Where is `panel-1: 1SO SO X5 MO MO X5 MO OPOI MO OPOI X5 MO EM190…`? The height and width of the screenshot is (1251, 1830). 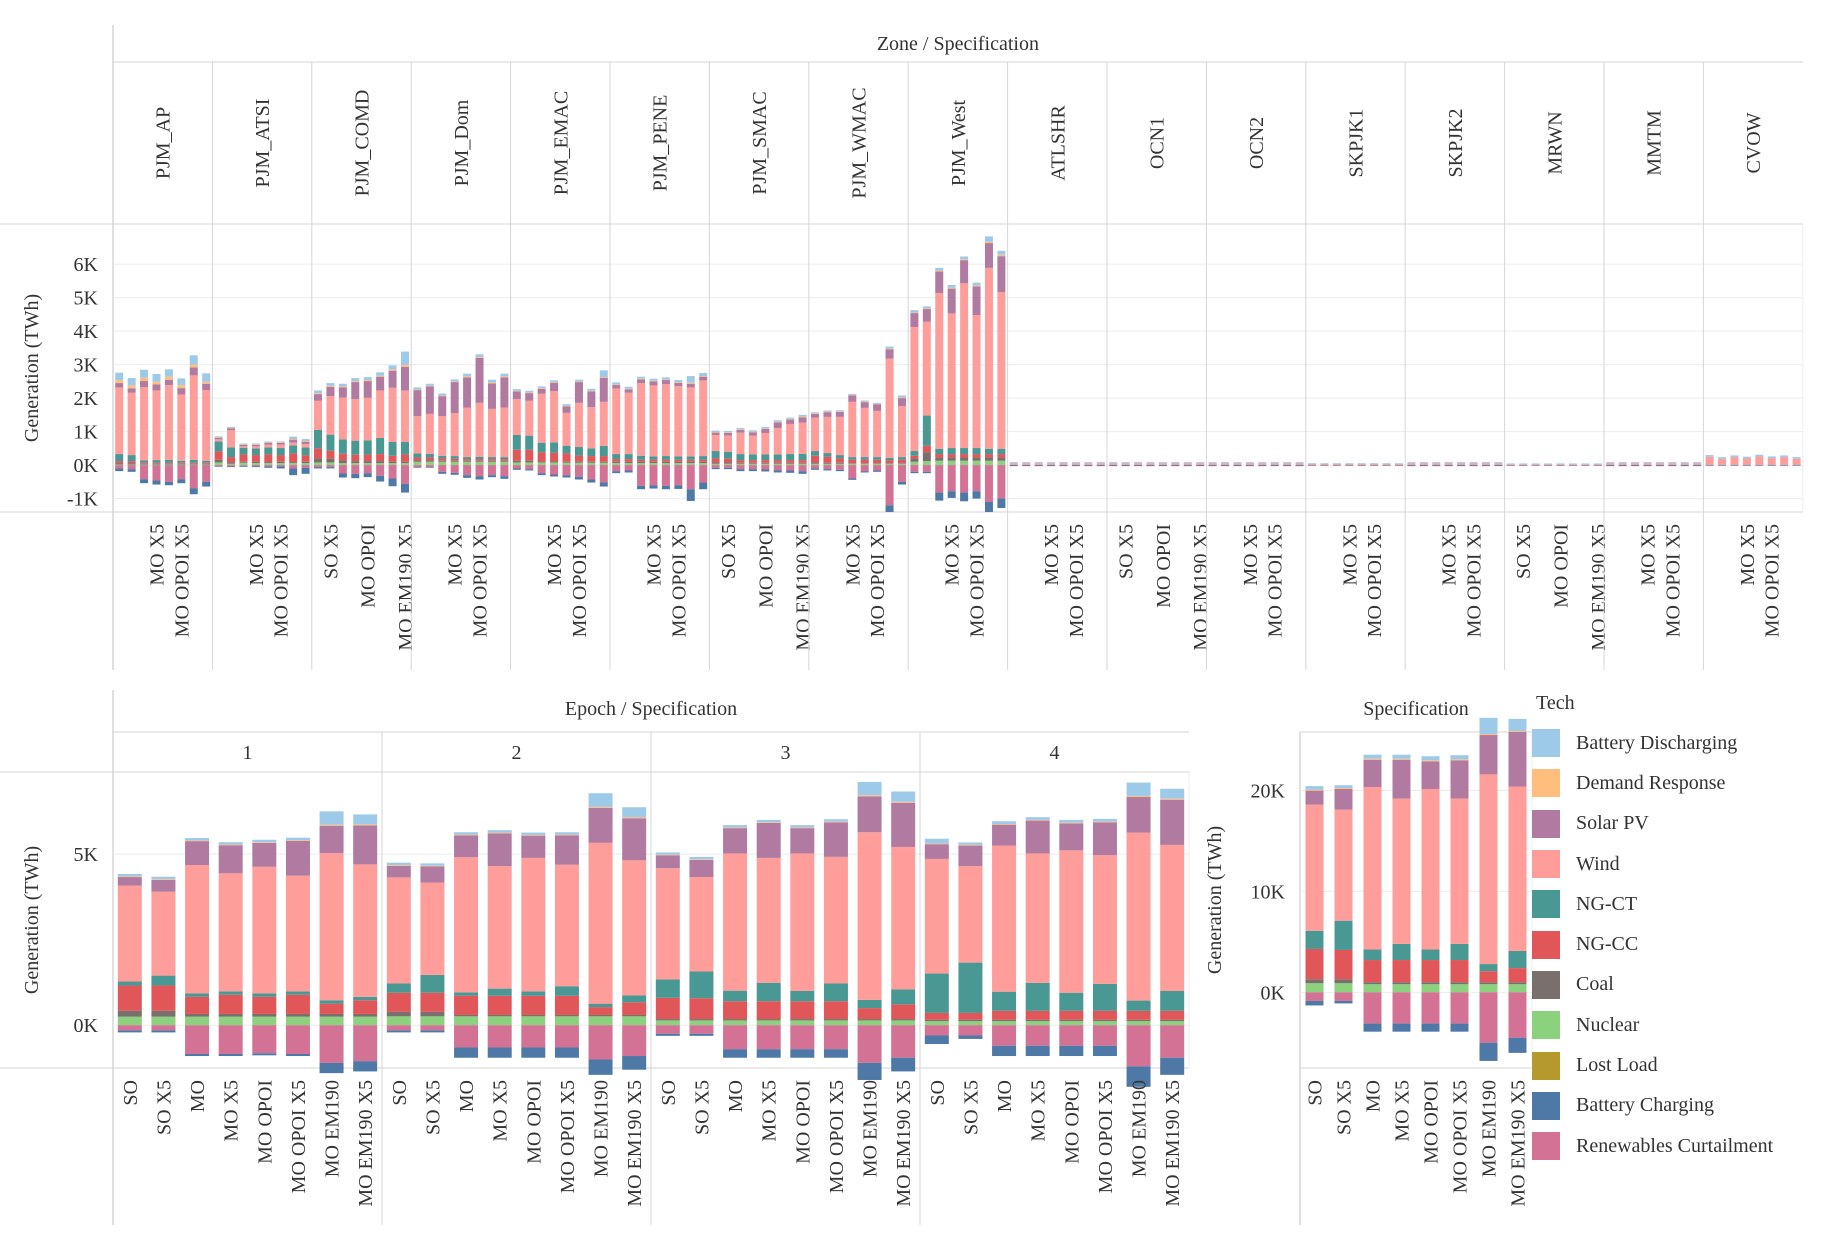 panel-1: 1SO SO X5 MO MO X5 MO OPOI MO OPOI X5 MO EM190… is located at coordinates (247, 974).